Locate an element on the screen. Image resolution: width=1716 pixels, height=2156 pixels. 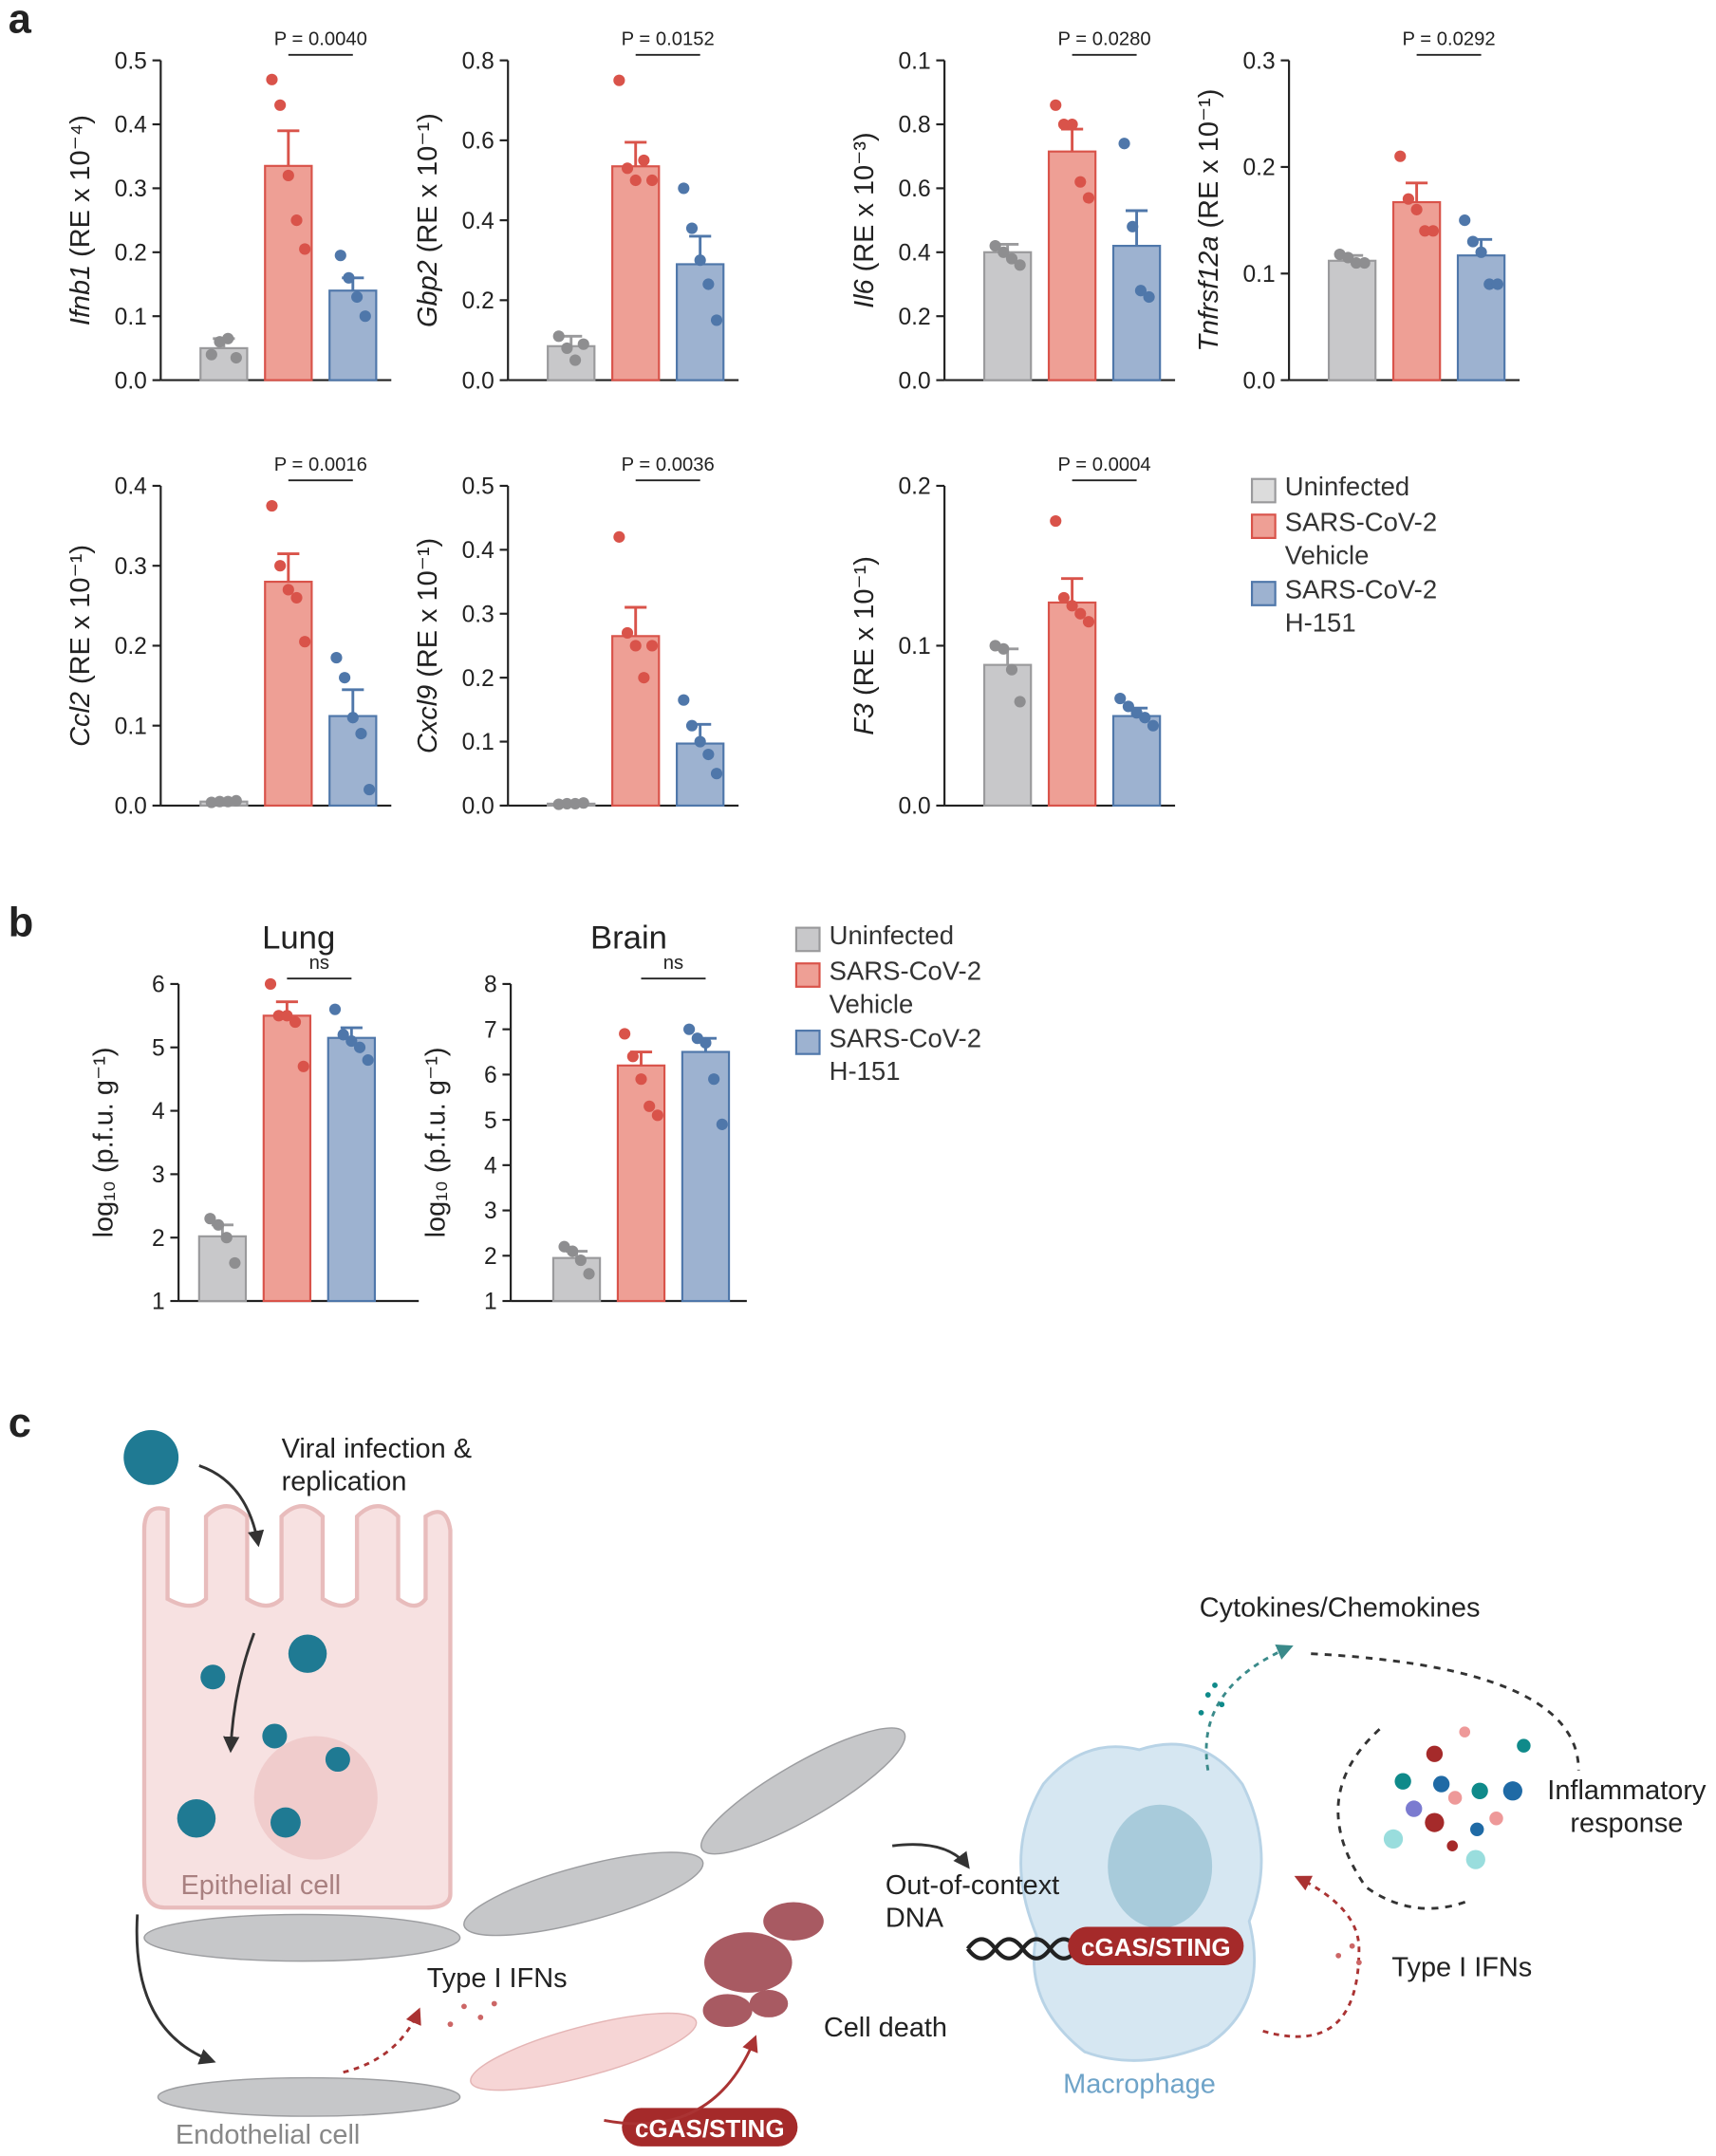
y-label-unit: (RE x 10⁻³) is located at coordinates (864, 205).